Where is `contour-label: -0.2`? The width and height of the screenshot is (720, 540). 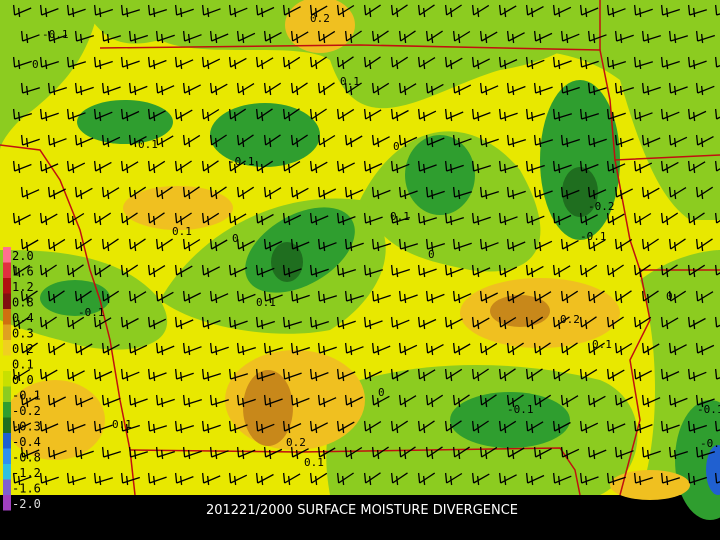 contour-label: -0.2 is located at coordinates (710, 443).